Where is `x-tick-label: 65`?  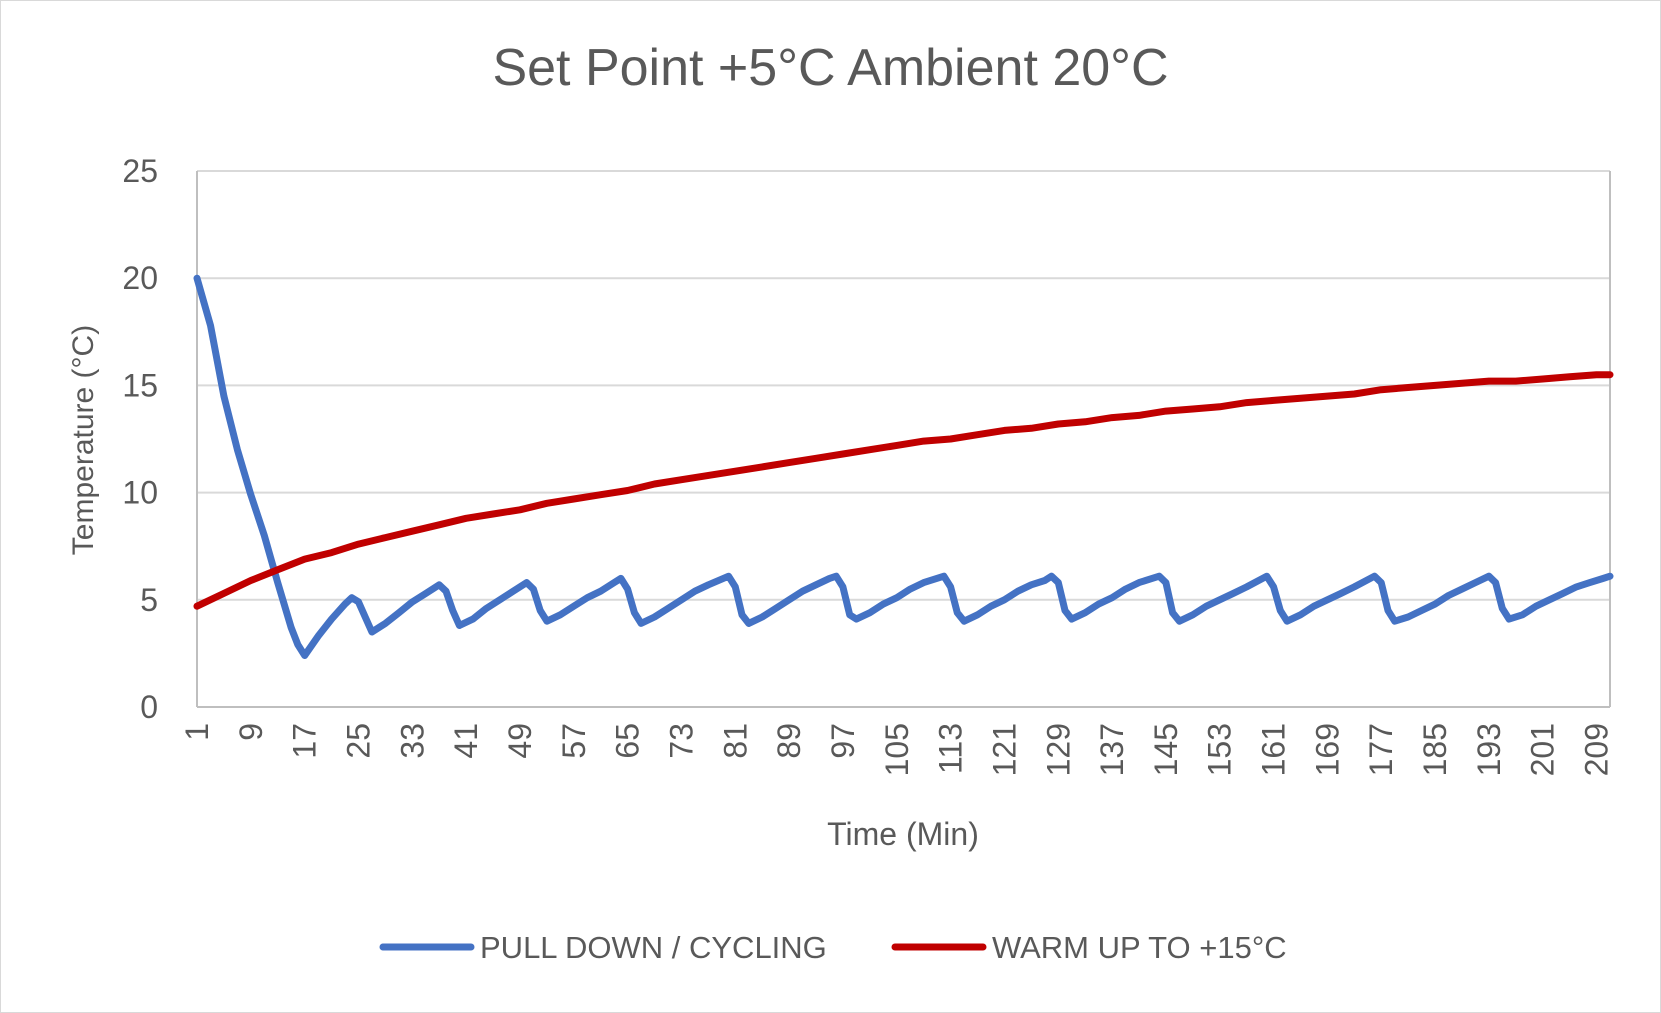 x-tick-label: 65 is located at coordinates (628, 741).